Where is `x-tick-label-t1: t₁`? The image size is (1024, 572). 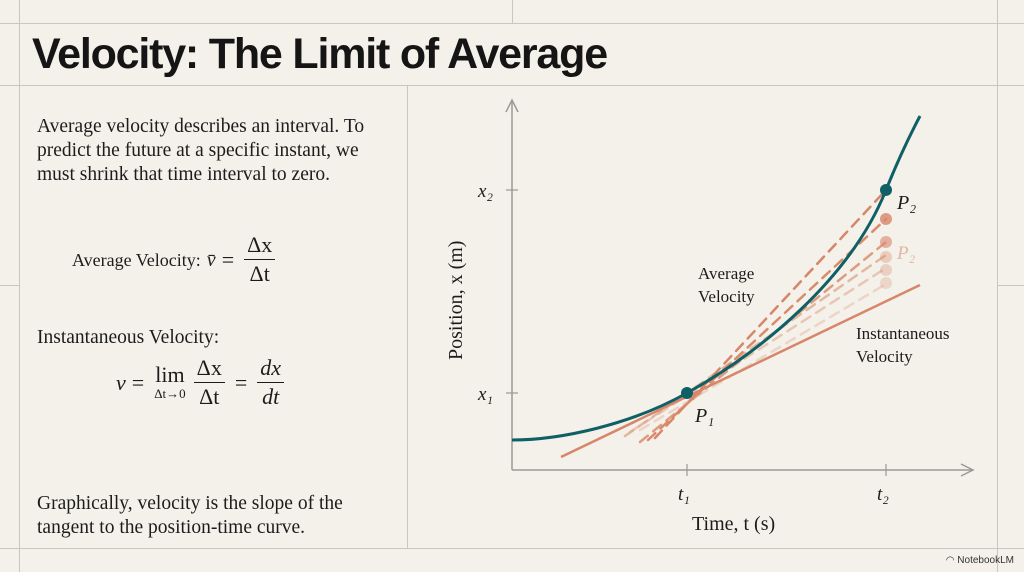
x-tick-label-t1: t₁ is located at coordinates (684, 494).